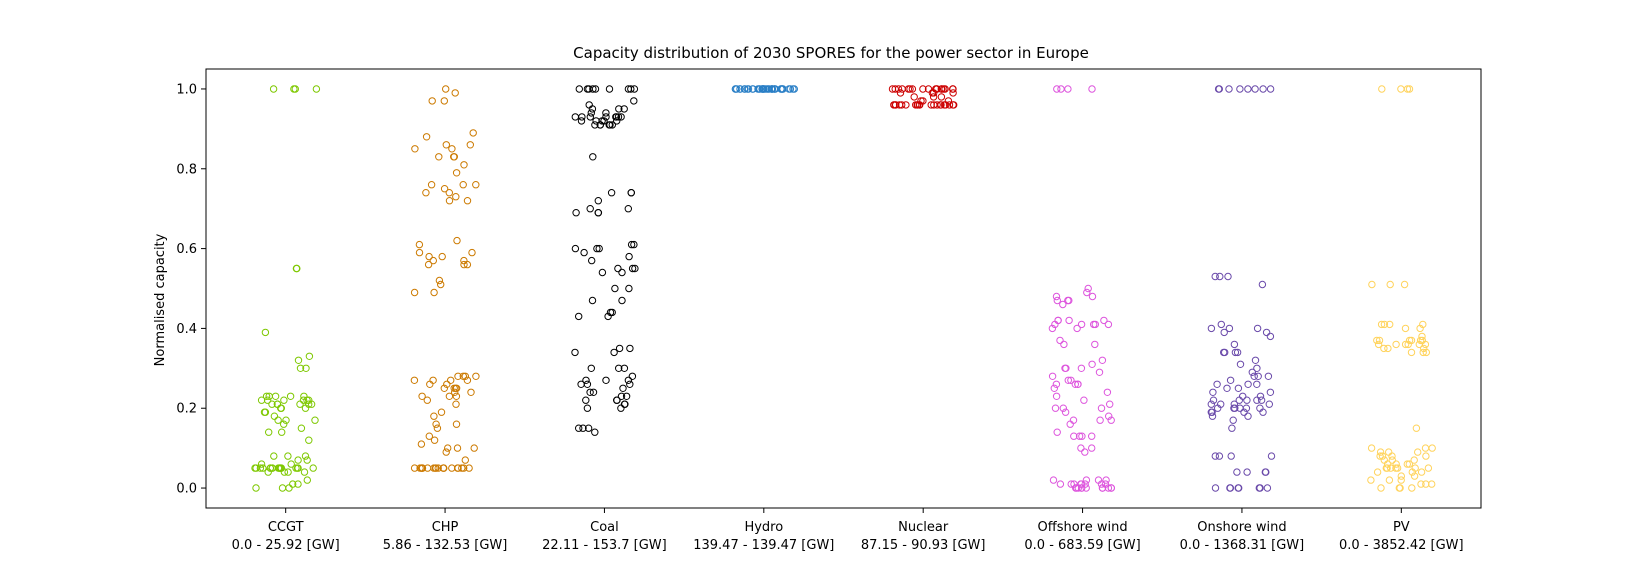 The height and width of the screenshot is (564, 1630). Describe the element at coordinates (186, 409) in the screenshot. I see `y-tick-label: 0.2` at that location.